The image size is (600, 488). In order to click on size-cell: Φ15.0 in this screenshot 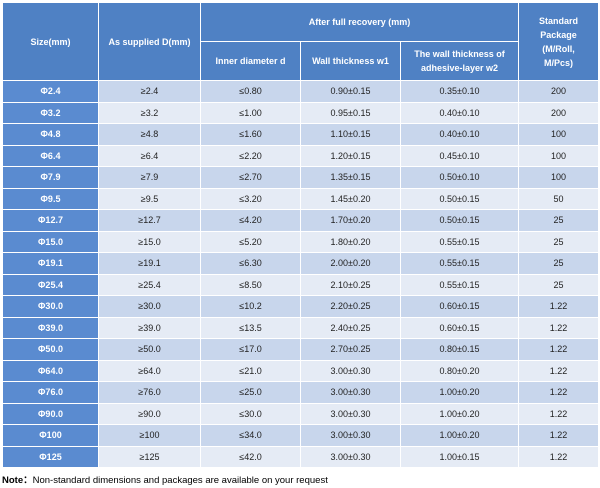, I will do `click(50, 241)`.